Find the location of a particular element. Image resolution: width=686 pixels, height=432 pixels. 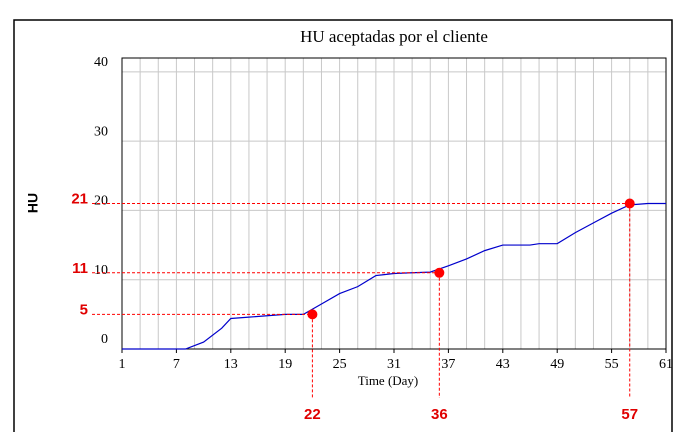

x-tick-label: 37 is located at coordinates (448, 364).